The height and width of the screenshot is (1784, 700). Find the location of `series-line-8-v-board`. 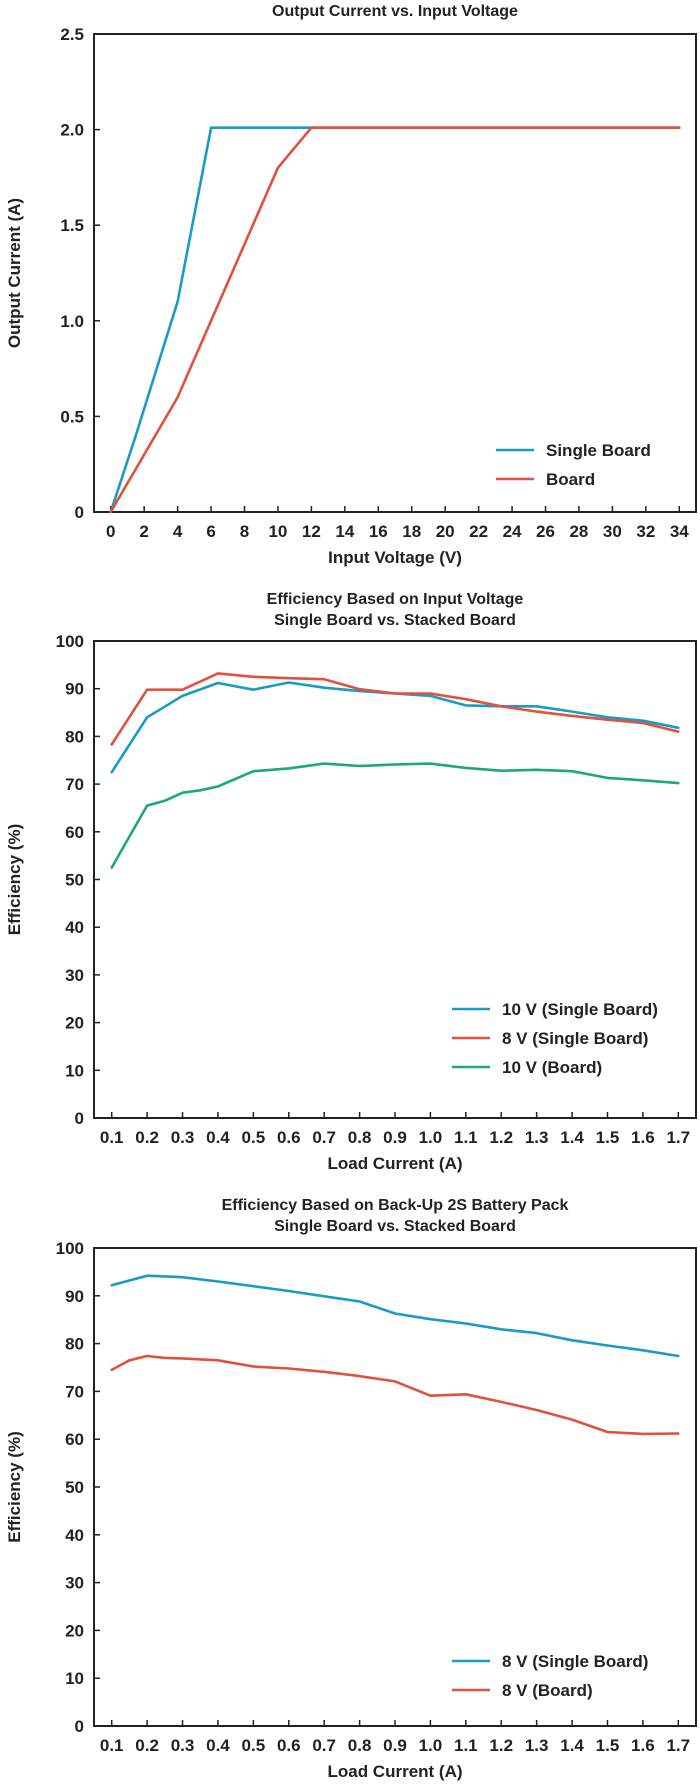

series-line-8-v-board is located at coordinates (395, 1395).